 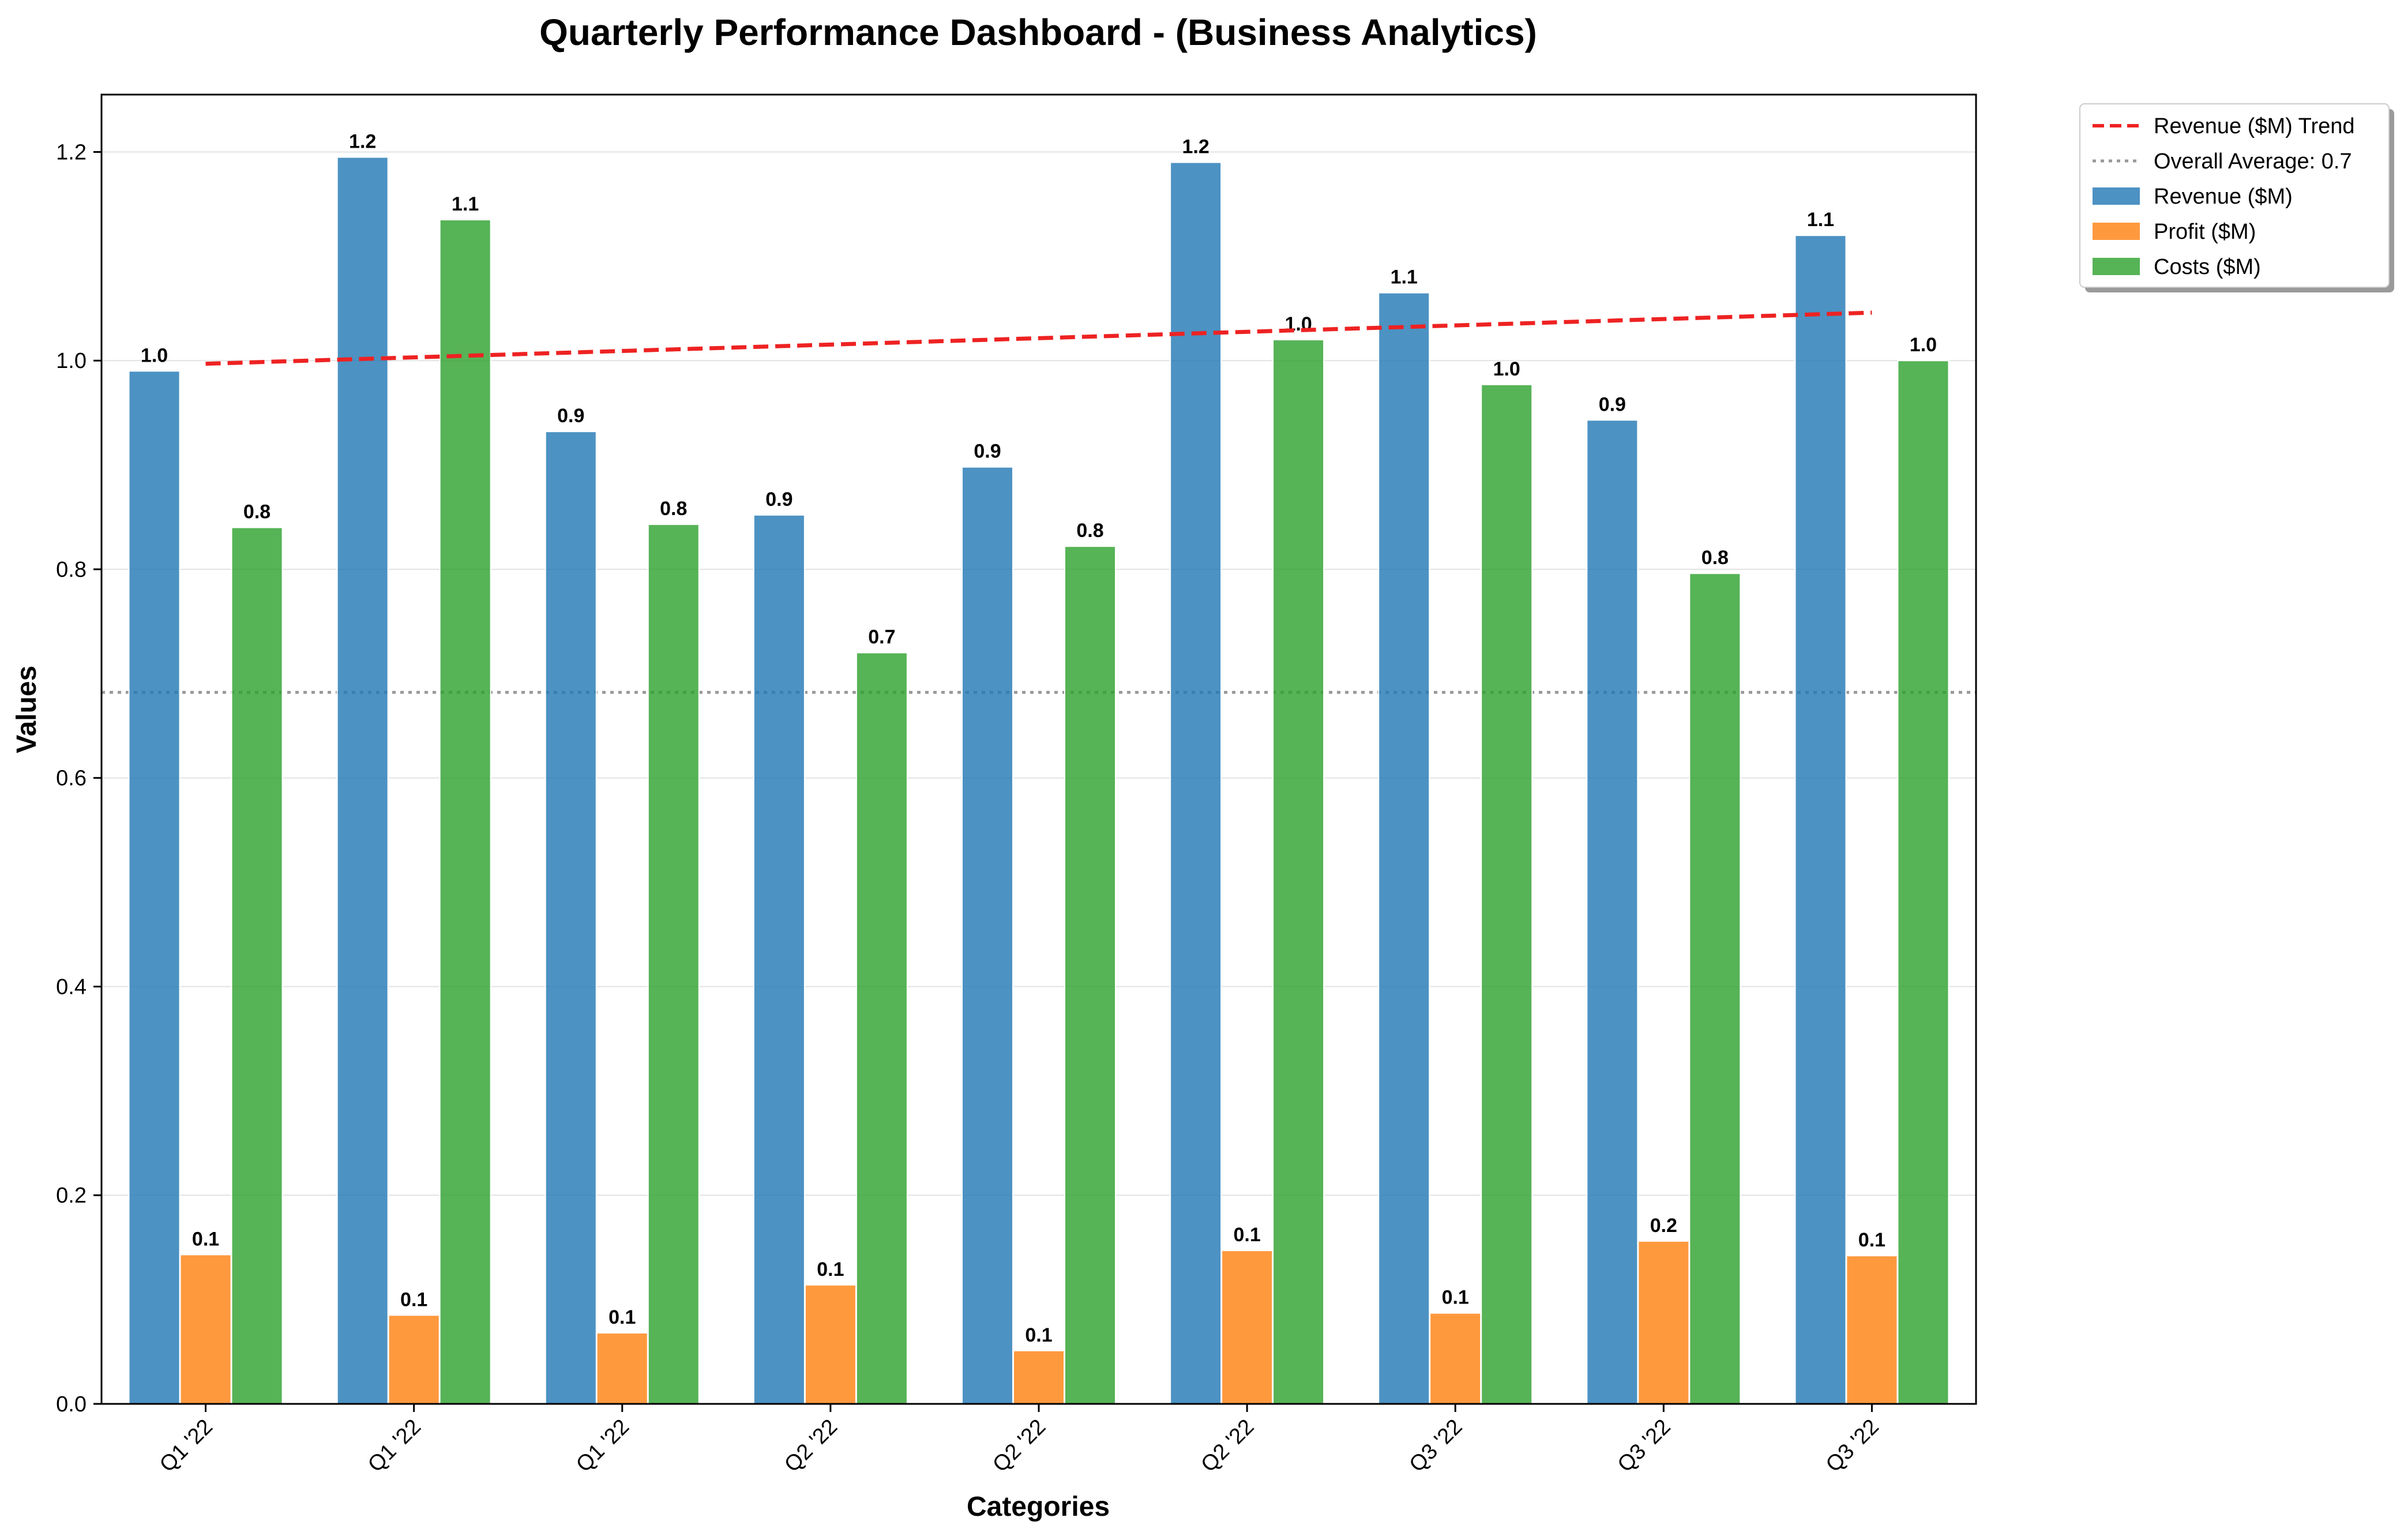 What do you see at coordinates (2254, 126) in the screenshot?
I see `legend-entry: Revenue ($M) Trend` at bounding box center [2254, 126].